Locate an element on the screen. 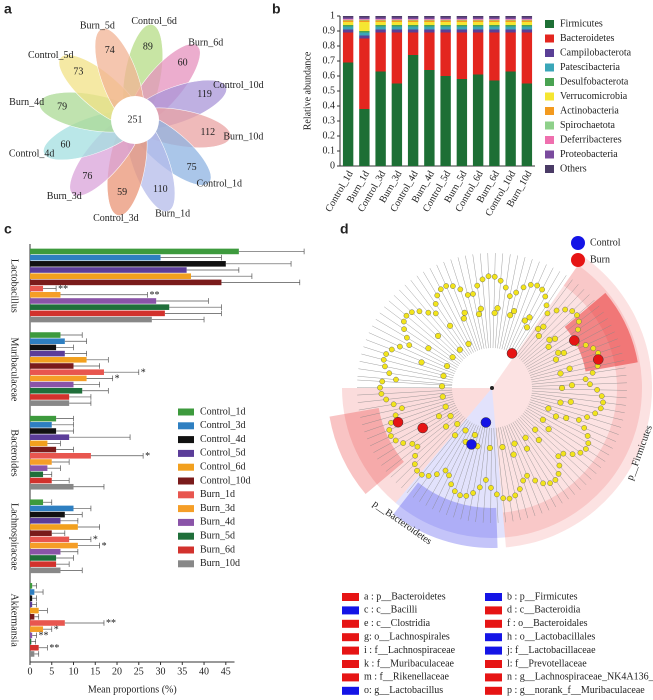  petal-count: 112 is located at coordinates (208, 132).